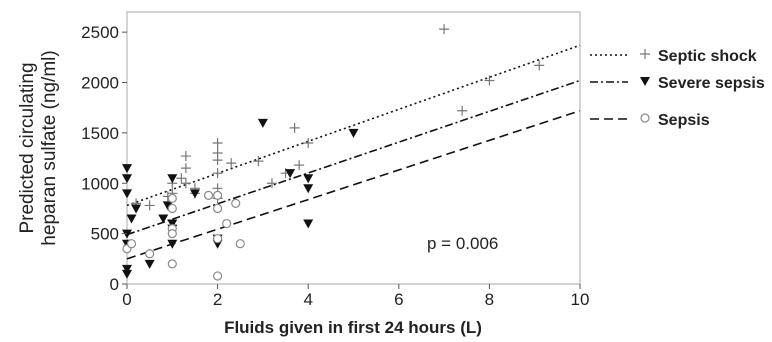 The height and width of the screenshot is (342, 772). What do you see at coordinates (114, 284) in the screenshot?
I see `y-tick-label: 0` at bounding box center [114, 284].